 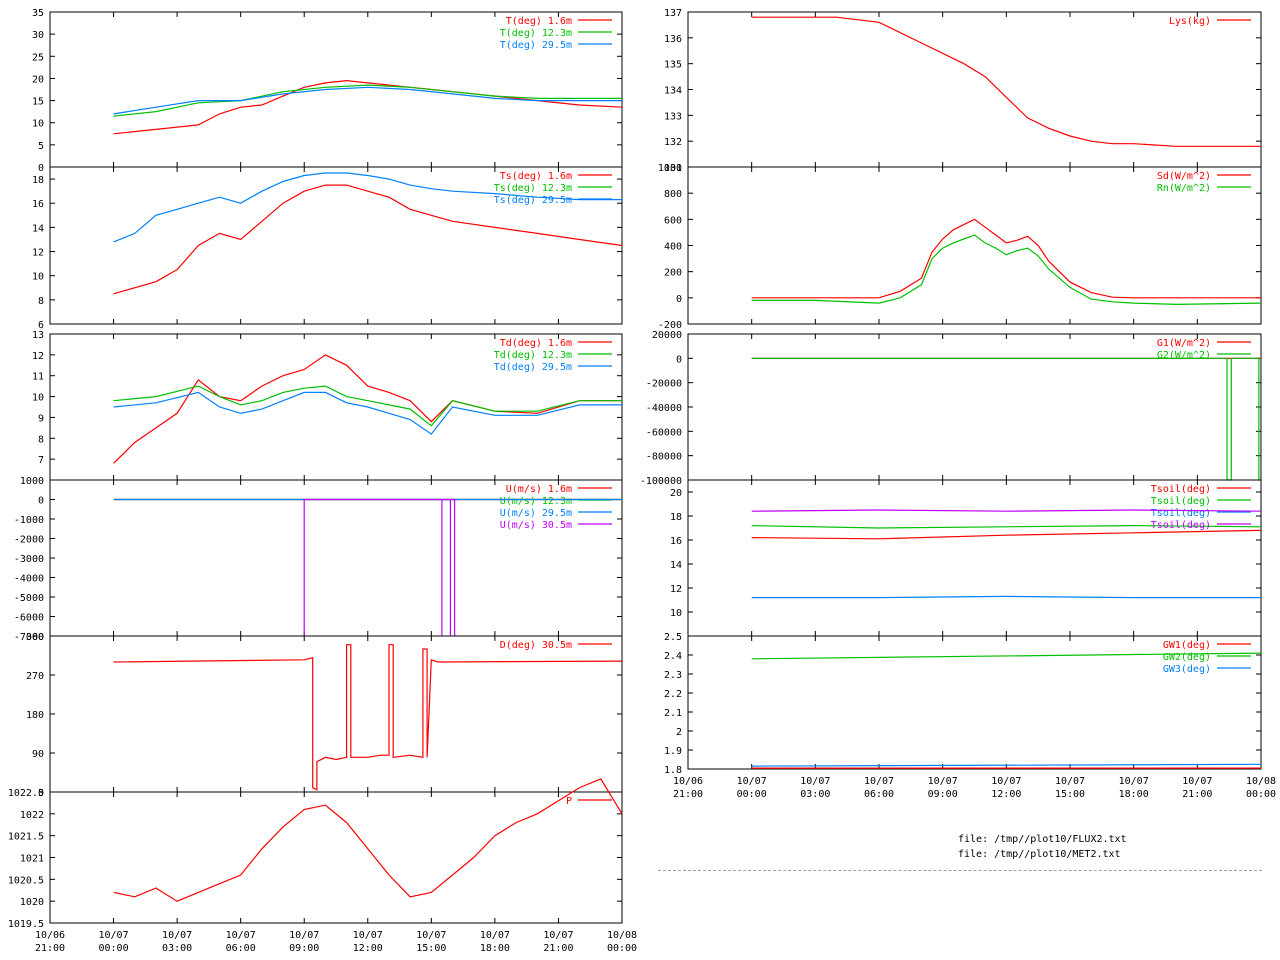 What do you see at coordinates (960, 870) in the screenshot?
I see `footer-divider` at bounding box center [960, 870].